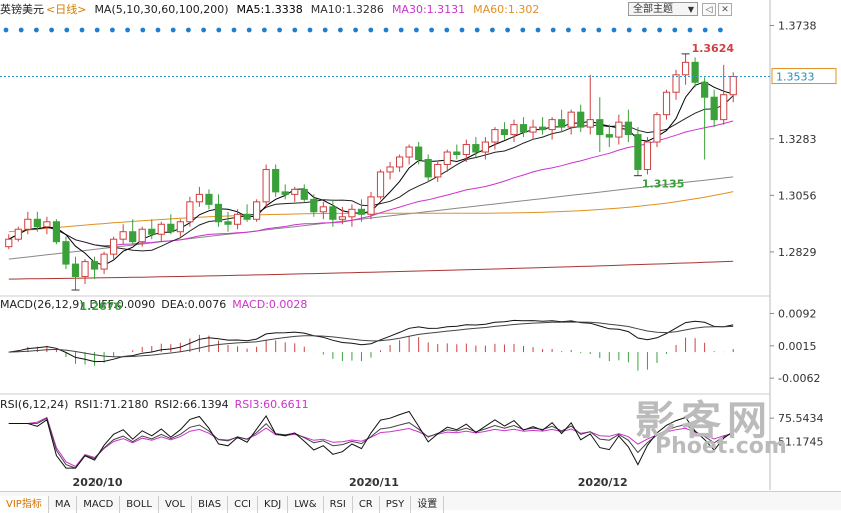 The height and width of the screenshot is (513, 841). I want to click on tab-cr: CR, so click(366, 504).